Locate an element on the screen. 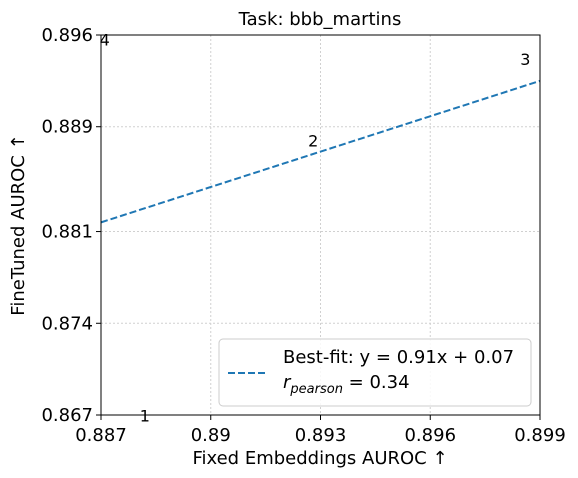  point-label-1: 1 is located at coordinates (145, 416).